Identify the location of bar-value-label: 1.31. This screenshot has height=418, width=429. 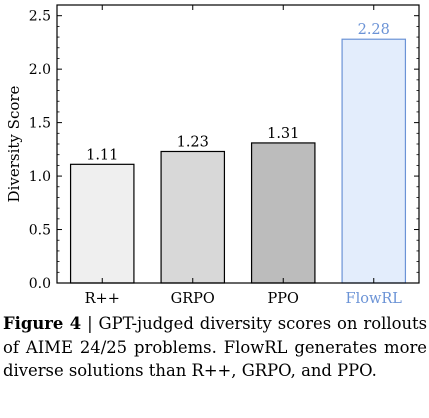
(283, 134).